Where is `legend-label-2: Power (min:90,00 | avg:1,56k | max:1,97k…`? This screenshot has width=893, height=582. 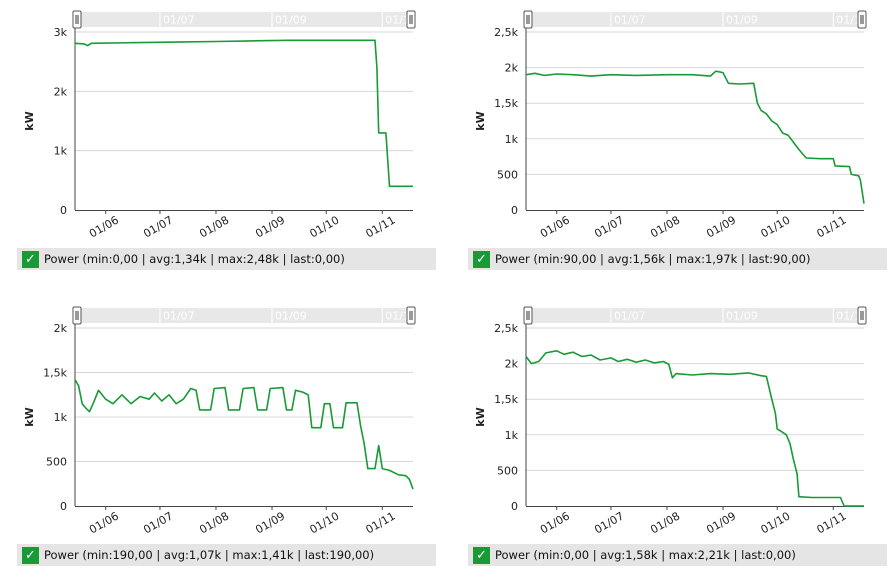
legend-label-2: Power (min:90,00 | avg:1,56k | max:1,97k… is located at coordinates (653, 259).